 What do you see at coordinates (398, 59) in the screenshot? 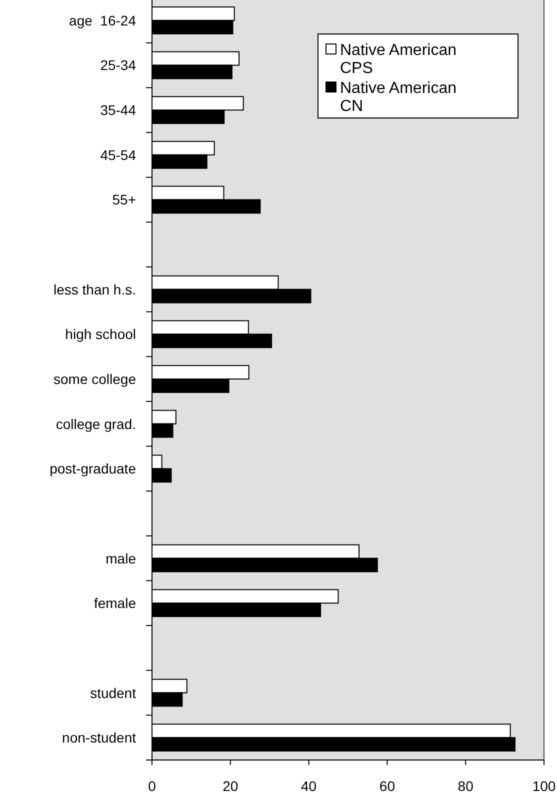
I see `legend-label: Native American CPS` at bounding box center [398, 59].